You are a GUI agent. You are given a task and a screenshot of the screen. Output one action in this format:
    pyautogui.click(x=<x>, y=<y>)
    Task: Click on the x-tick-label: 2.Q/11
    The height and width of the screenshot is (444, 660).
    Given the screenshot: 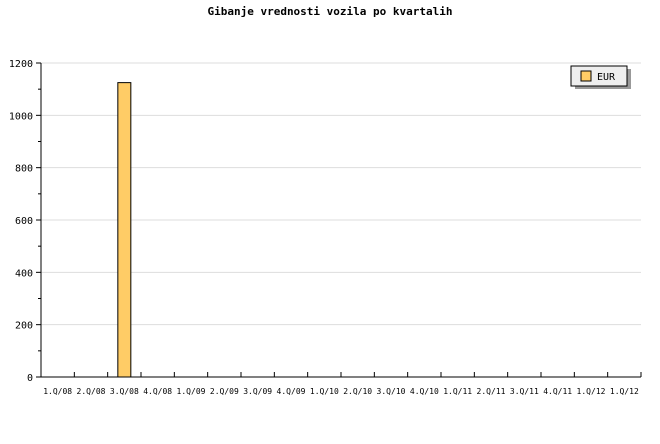 What is the action you would take?
    pyautogui.click(x=491, y=391)
    